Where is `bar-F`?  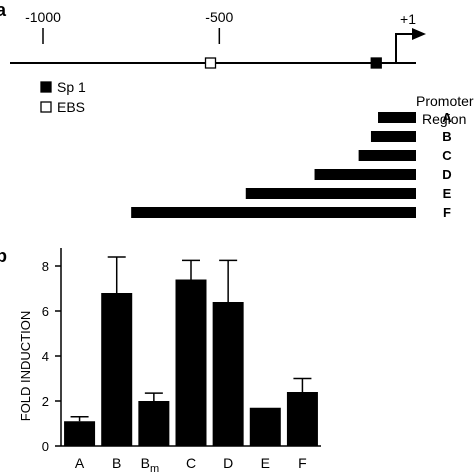
bar-F is located at coordinates (302, 419).